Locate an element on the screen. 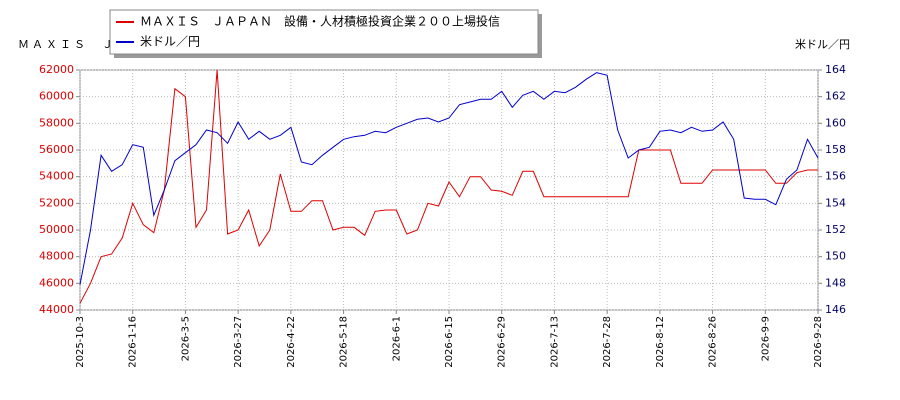  x-tick-label: 2026-8-12 is located at coordinates (660, 342).